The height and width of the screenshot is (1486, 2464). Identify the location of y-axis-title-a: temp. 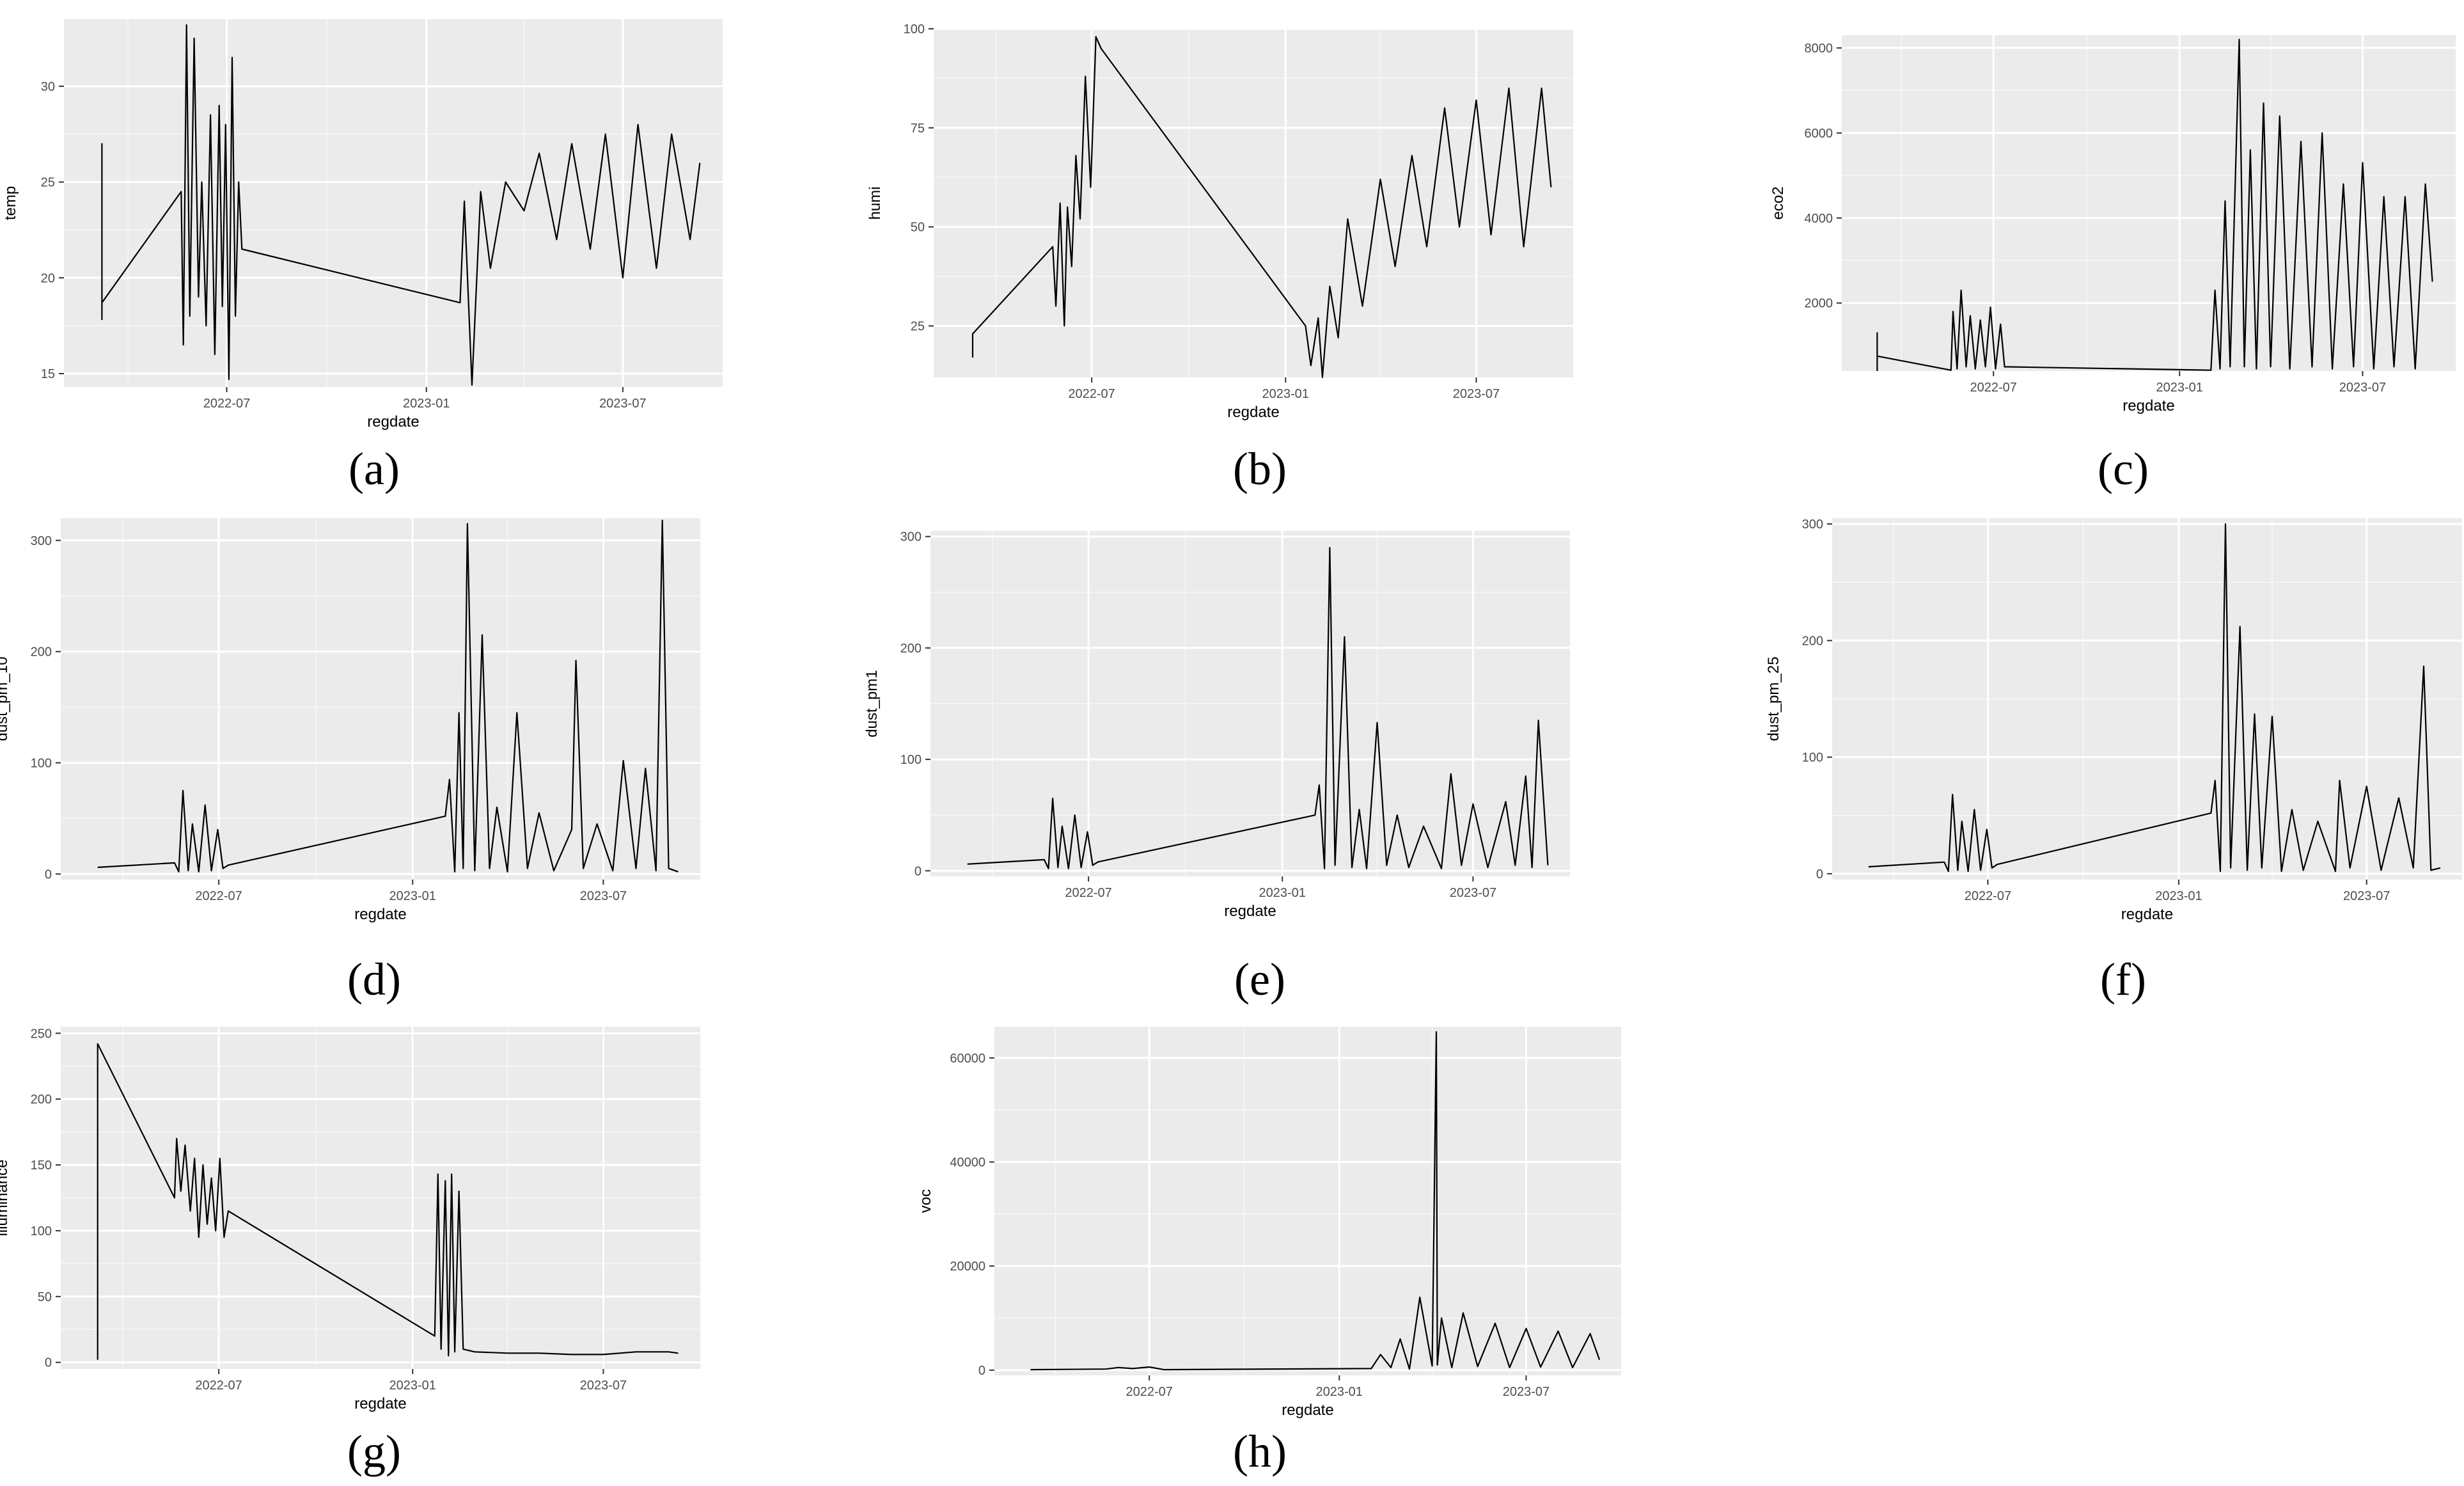
(10, 203).